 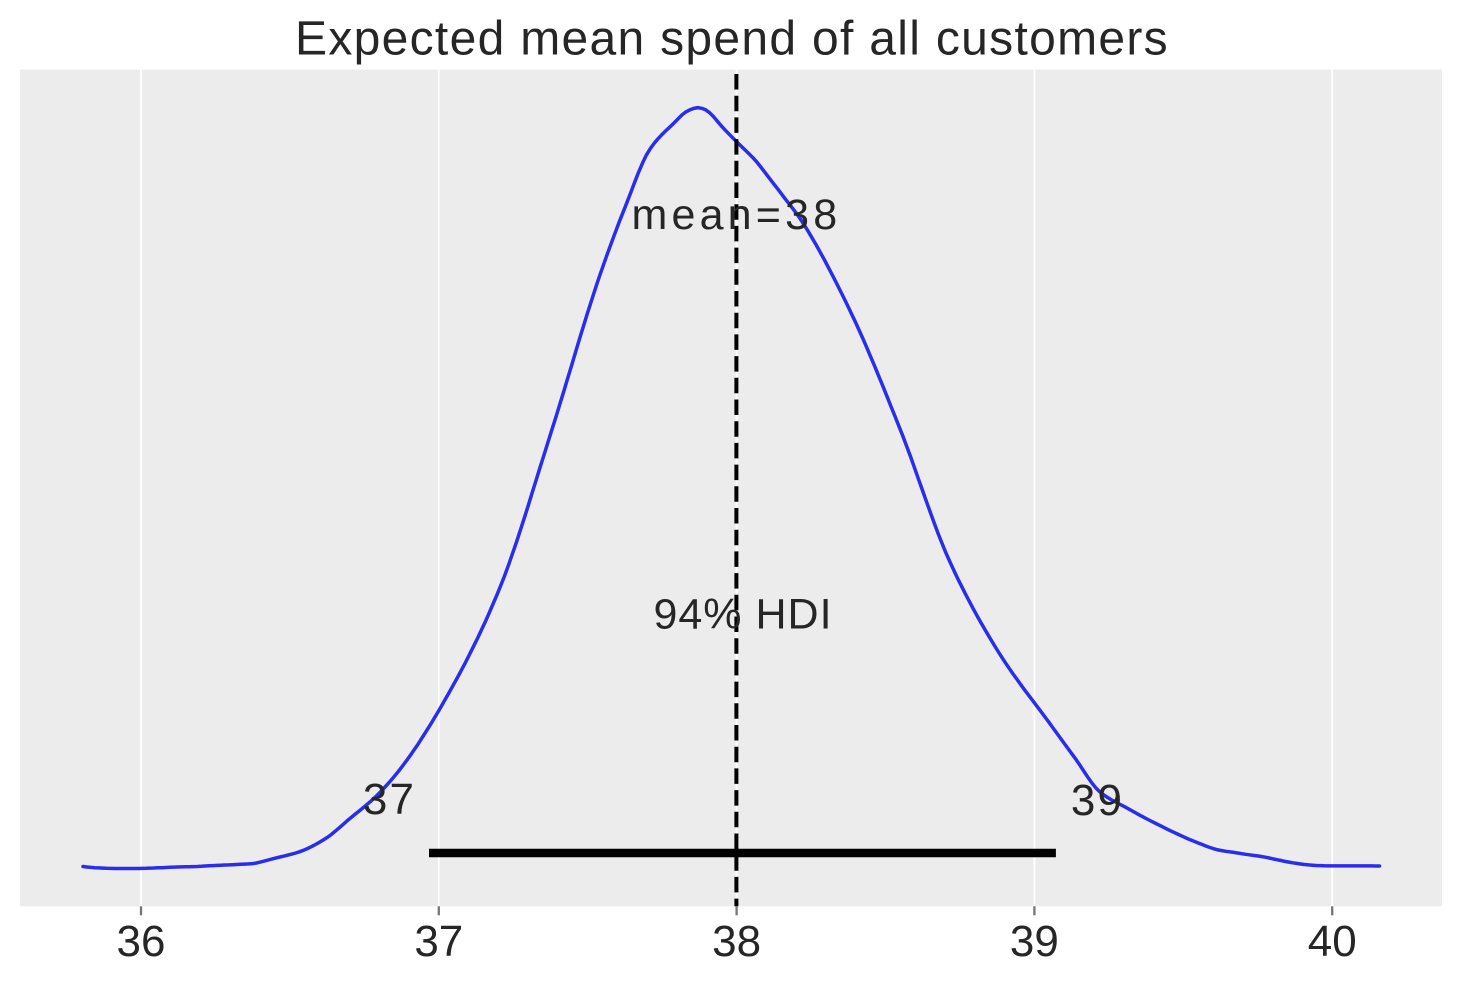 I want to click on svg-text: 36, so click(x=141, y=941).